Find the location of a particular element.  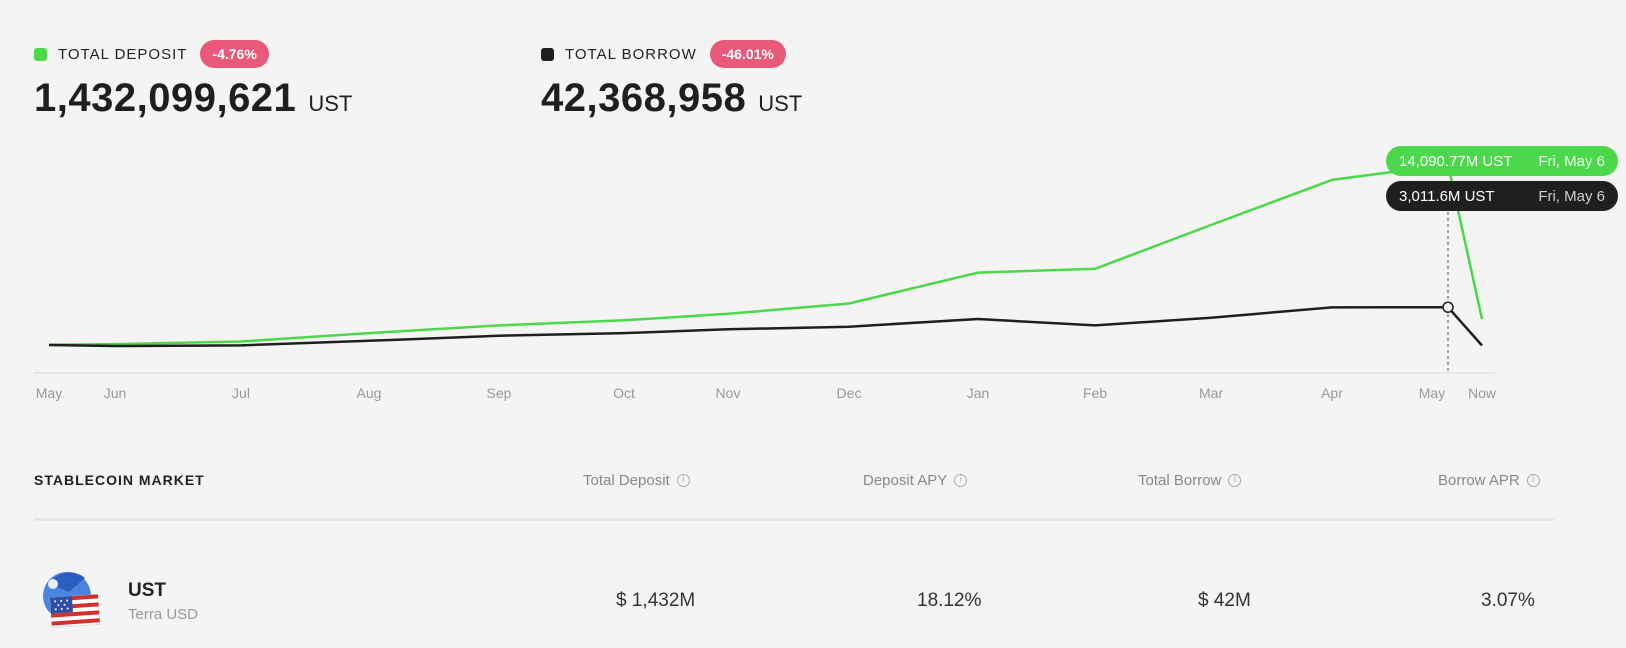

column-header-deposit-apy: Deposit APY i is located at coordinates (915, 480).